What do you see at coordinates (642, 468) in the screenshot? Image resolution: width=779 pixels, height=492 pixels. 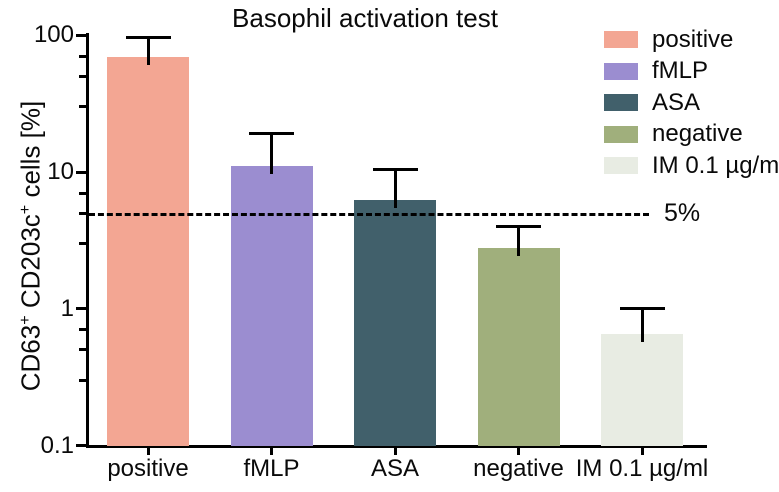 I see `x-tick-label-im-0-1-g-ml: IM 0.1 µg/ml` at bounding box center [642, 468].